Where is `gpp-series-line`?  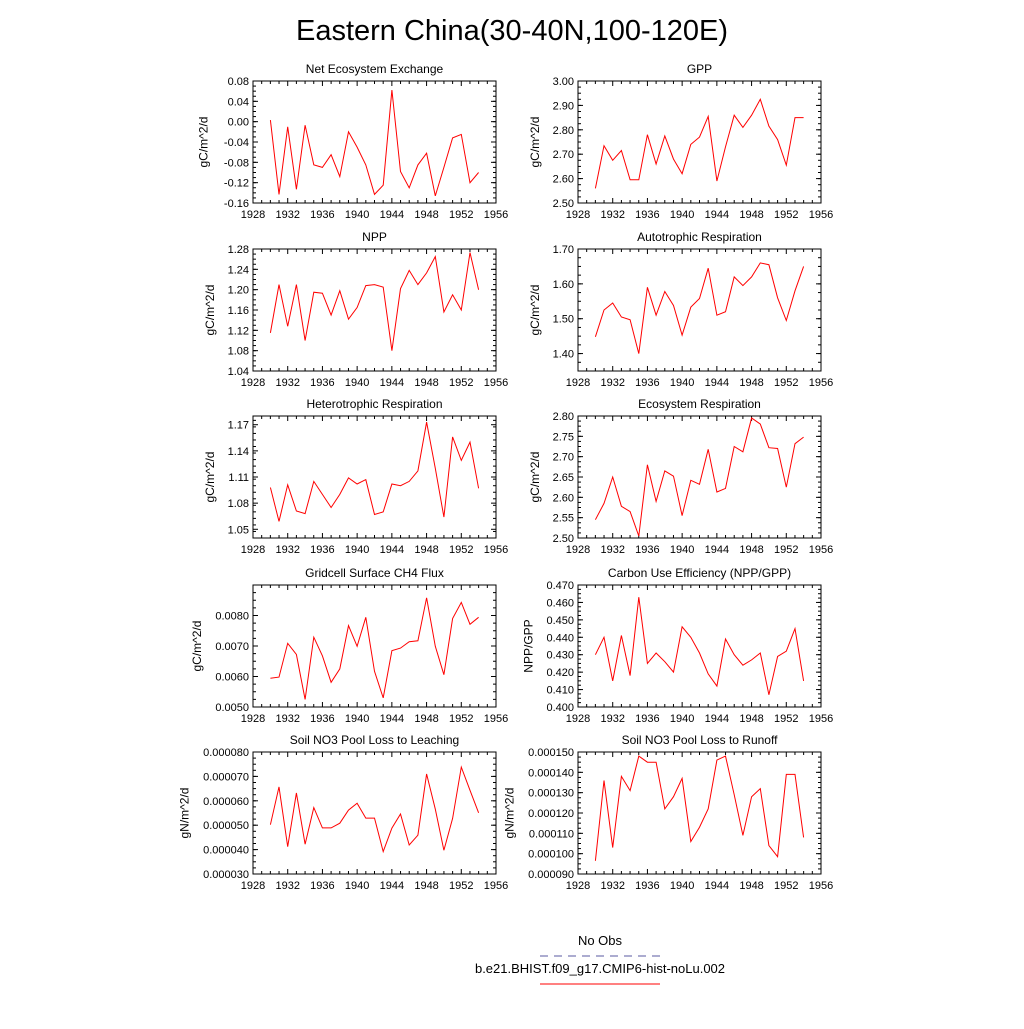
gpp-series-line is located at coordinates (699, 143).